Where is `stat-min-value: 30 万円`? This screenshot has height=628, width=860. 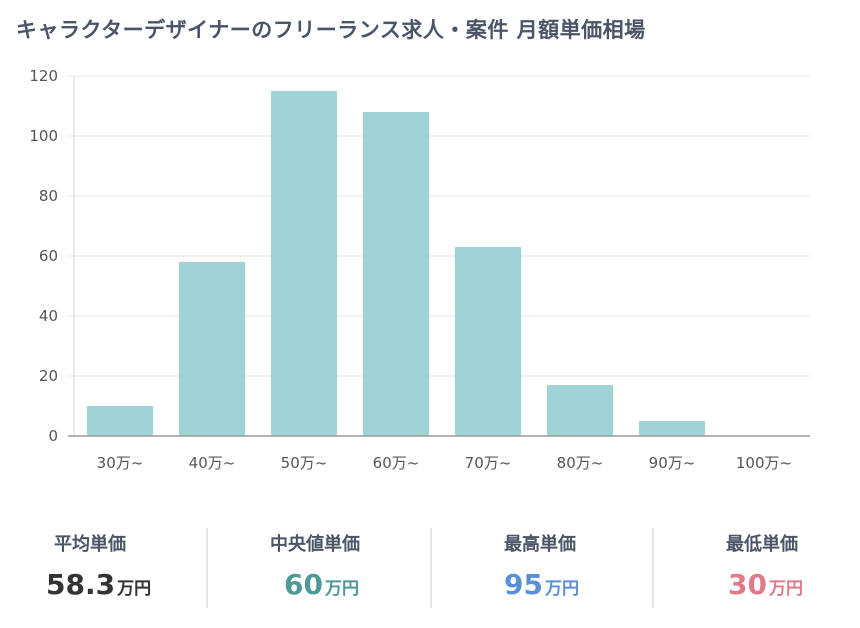
stat-min-value: 30 万円 is located at coordinates (765, 584).